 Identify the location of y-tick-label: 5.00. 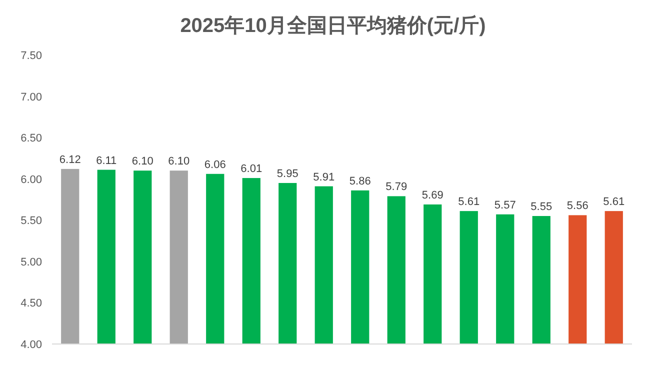
(31, 262).